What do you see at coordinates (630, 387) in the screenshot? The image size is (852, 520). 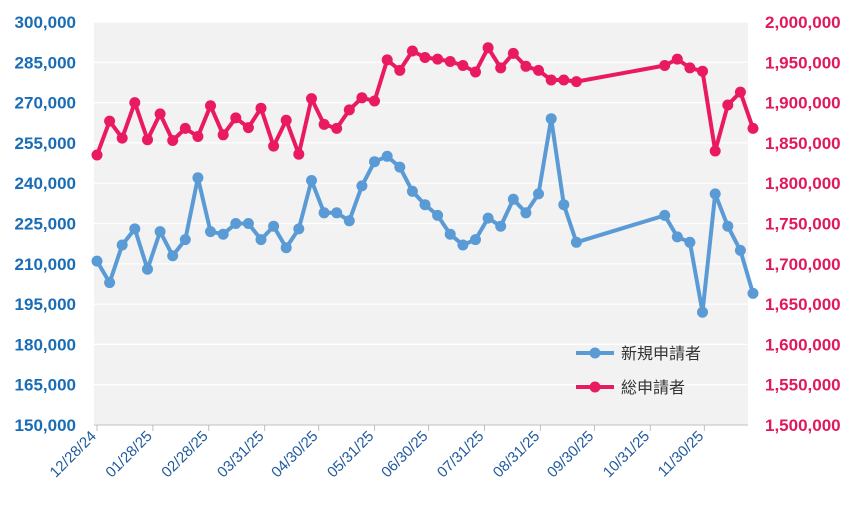 I see `legend-item-series2: 総申請者` at bounding box center [630, 387].